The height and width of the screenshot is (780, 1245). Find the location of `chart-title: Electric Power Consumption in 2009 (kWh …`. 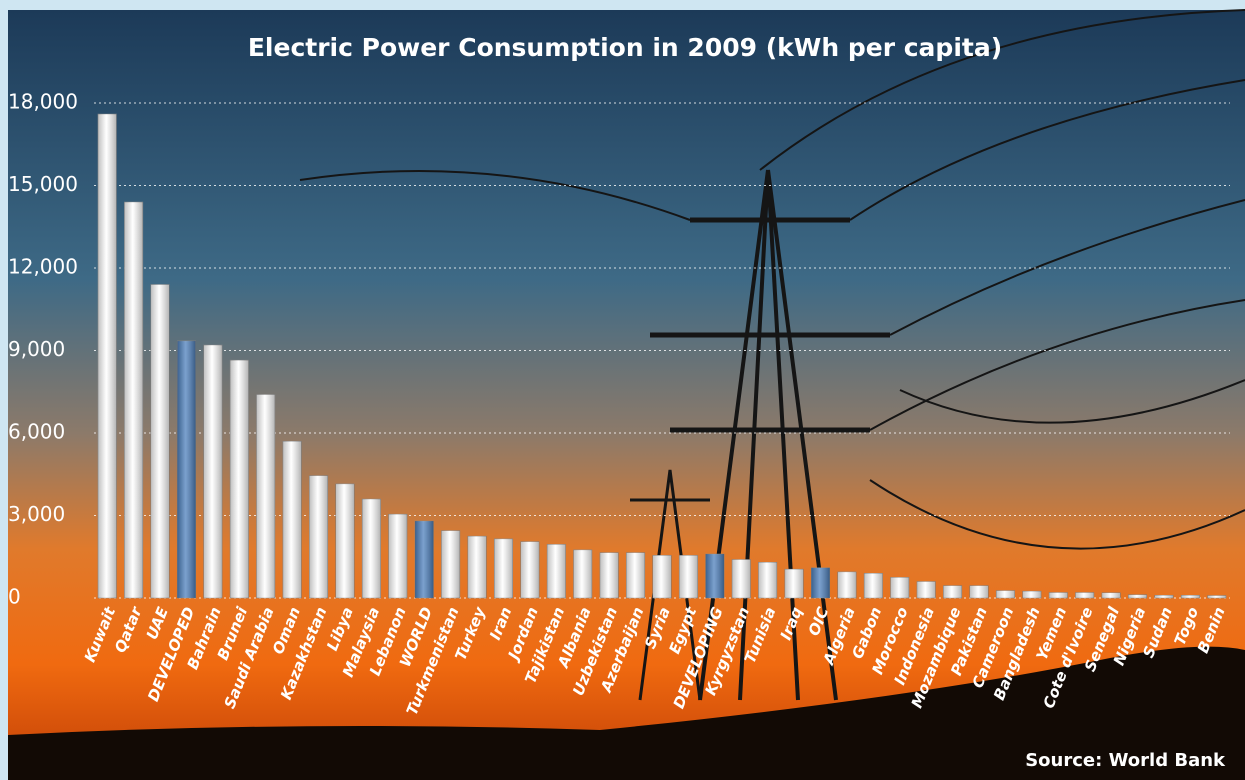

chart-title: Electric Power Consumption in 2009 (kWh … is located at coordinates (625, 47).